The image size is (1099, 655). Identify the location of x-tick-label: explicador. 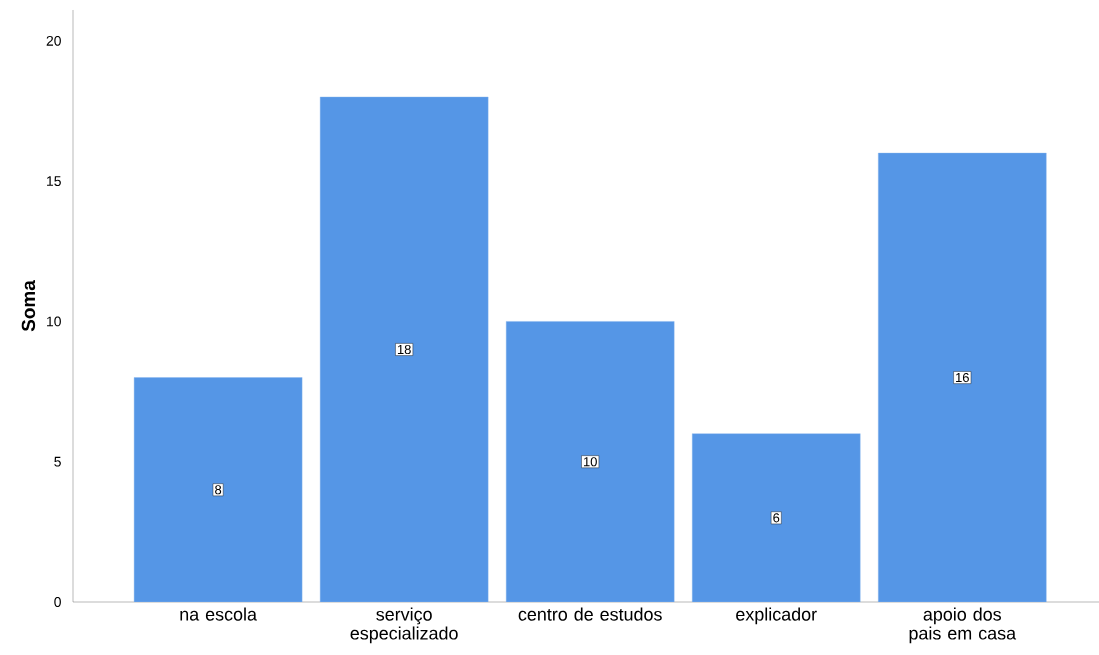
(776, 616).